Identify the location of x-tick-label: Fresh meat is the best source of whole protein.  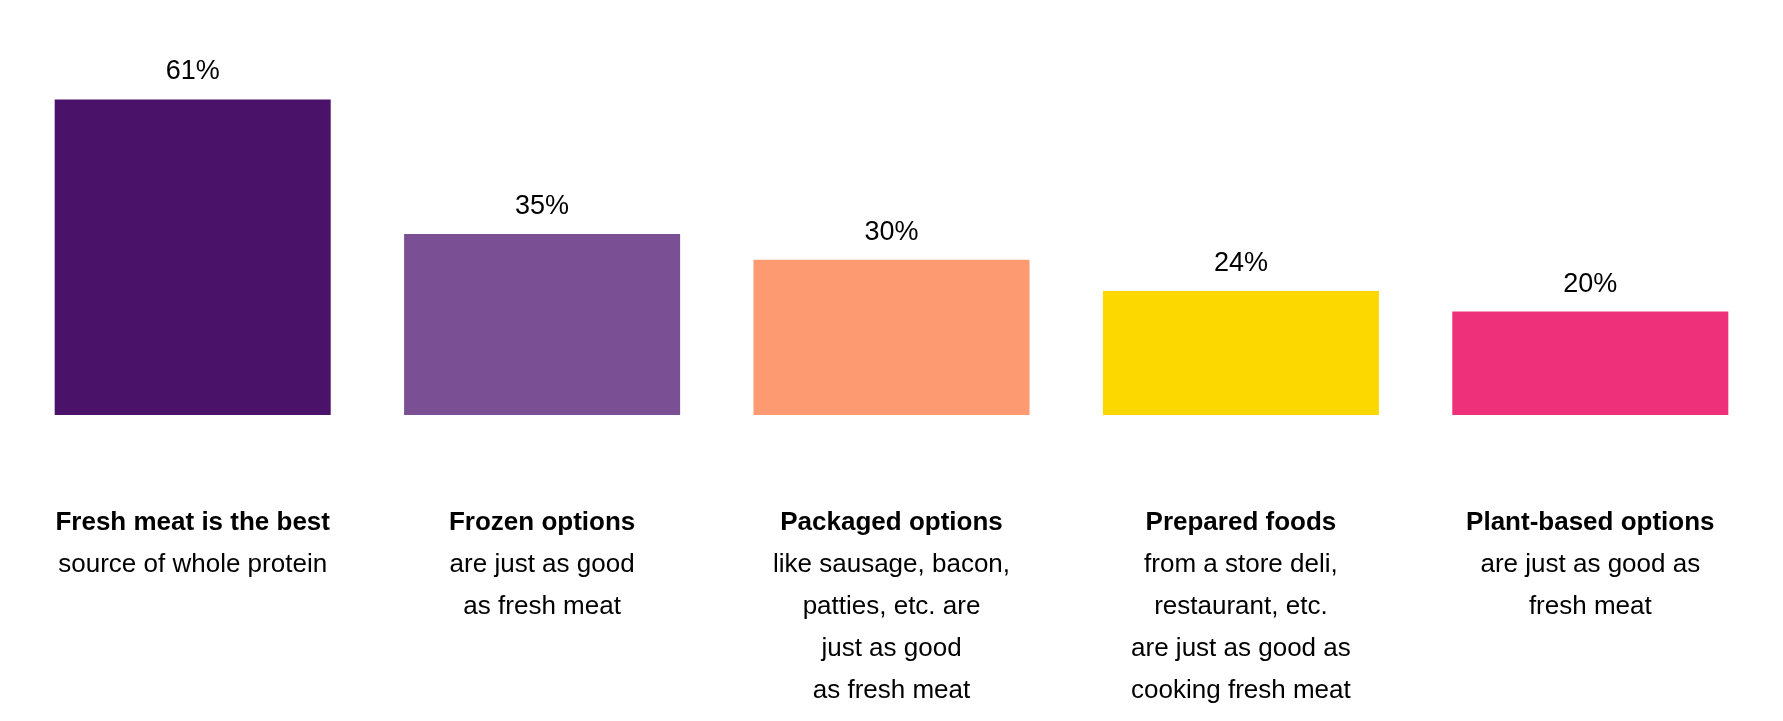
(193, 542).